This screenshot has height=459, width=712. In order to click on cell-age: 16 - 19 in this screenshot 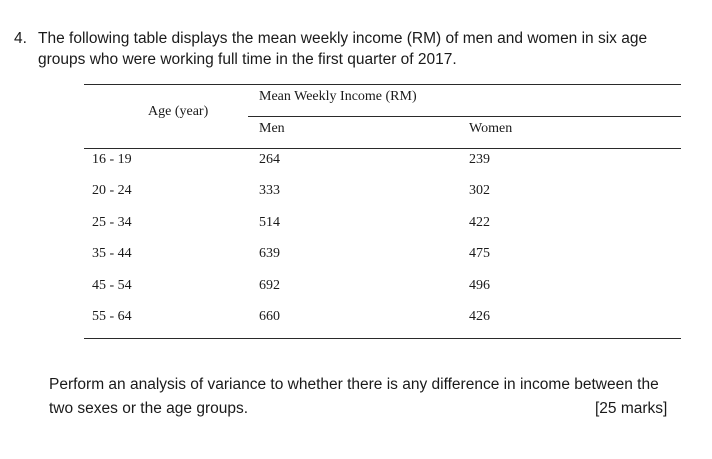, I will do `click(112, 159)`.